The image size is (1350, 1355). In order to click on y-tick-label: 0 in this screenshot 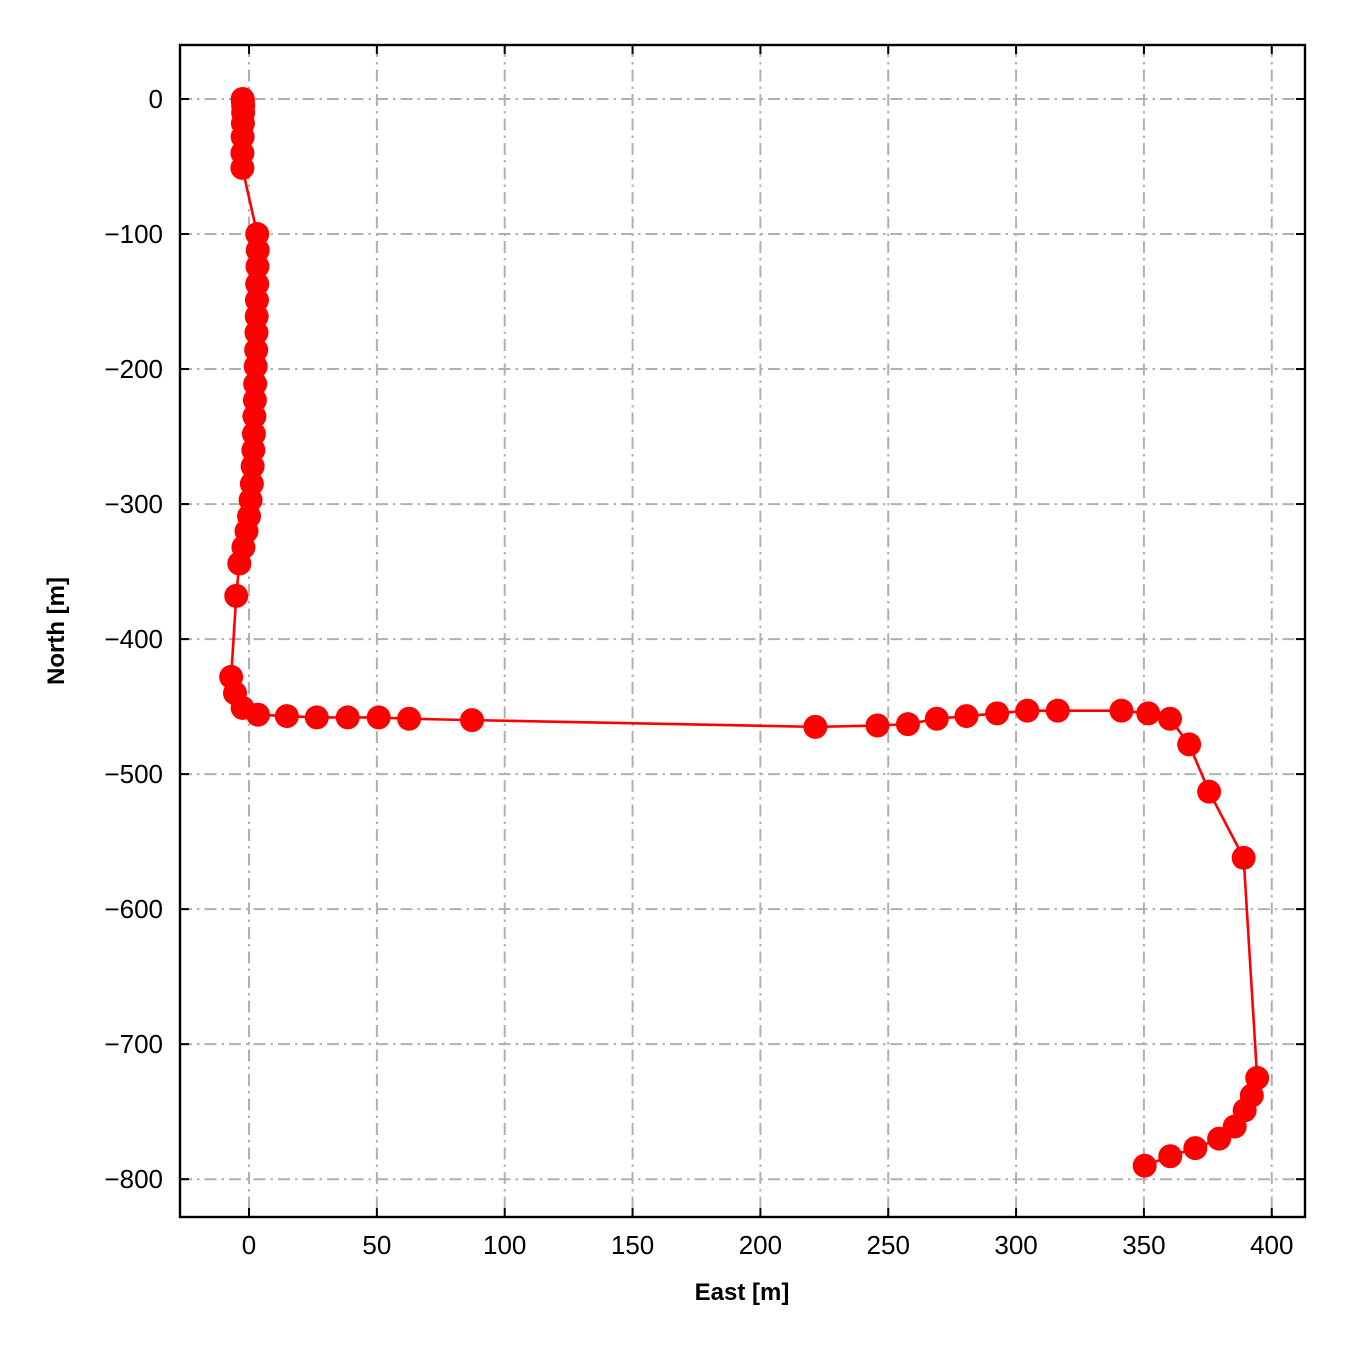, I will do `click(156, 99)`.